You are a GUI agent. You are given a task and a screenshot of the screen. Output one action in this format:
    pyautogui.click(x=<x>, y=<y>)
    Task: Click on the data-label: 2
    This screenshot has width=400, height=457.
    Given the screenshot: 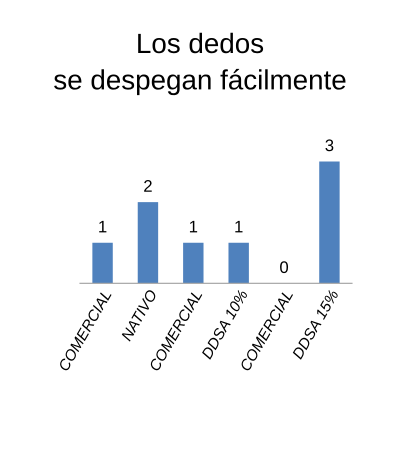 What is the action you would take?
    pyautogui.click(x=148, y=186)
    